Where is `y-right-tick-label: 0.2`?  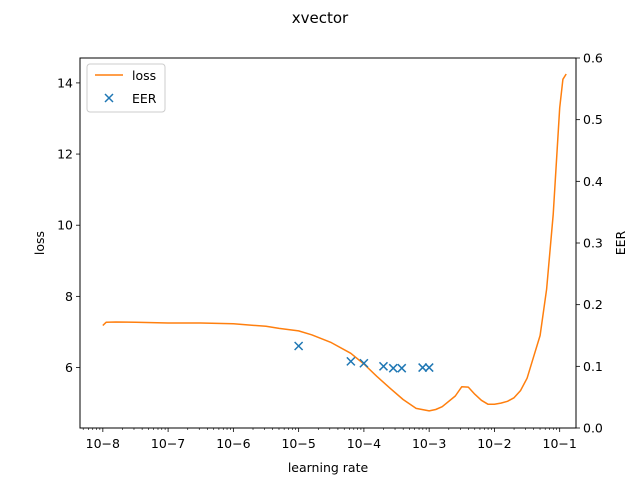 y-right-tick-label: 0.2 is located at coordinates (593, 304).